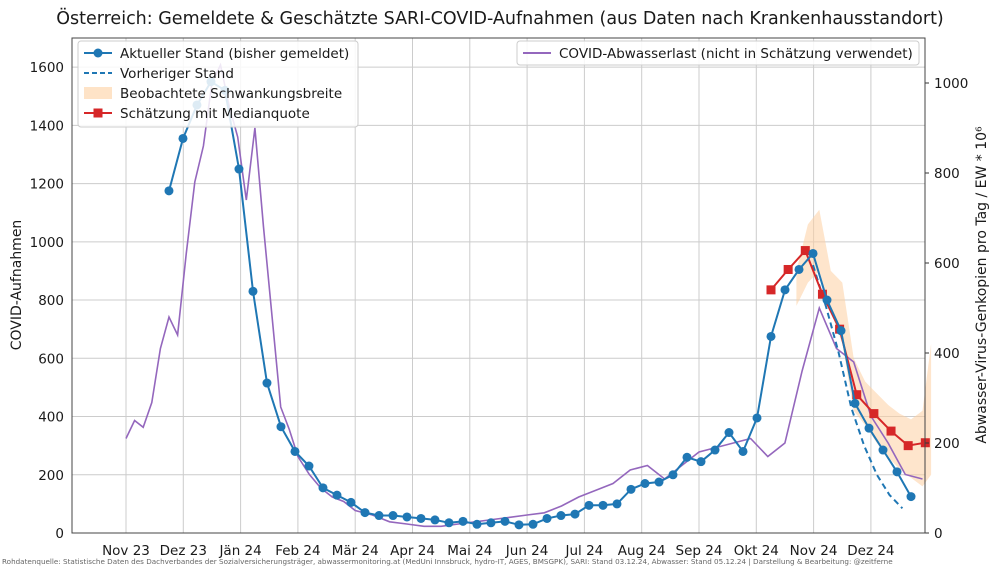 This screenshot has width=1000, height=567. Describe the element at coordinates (47, 185) in the screenshot. I see `y-tick-label: 1200` at that location.